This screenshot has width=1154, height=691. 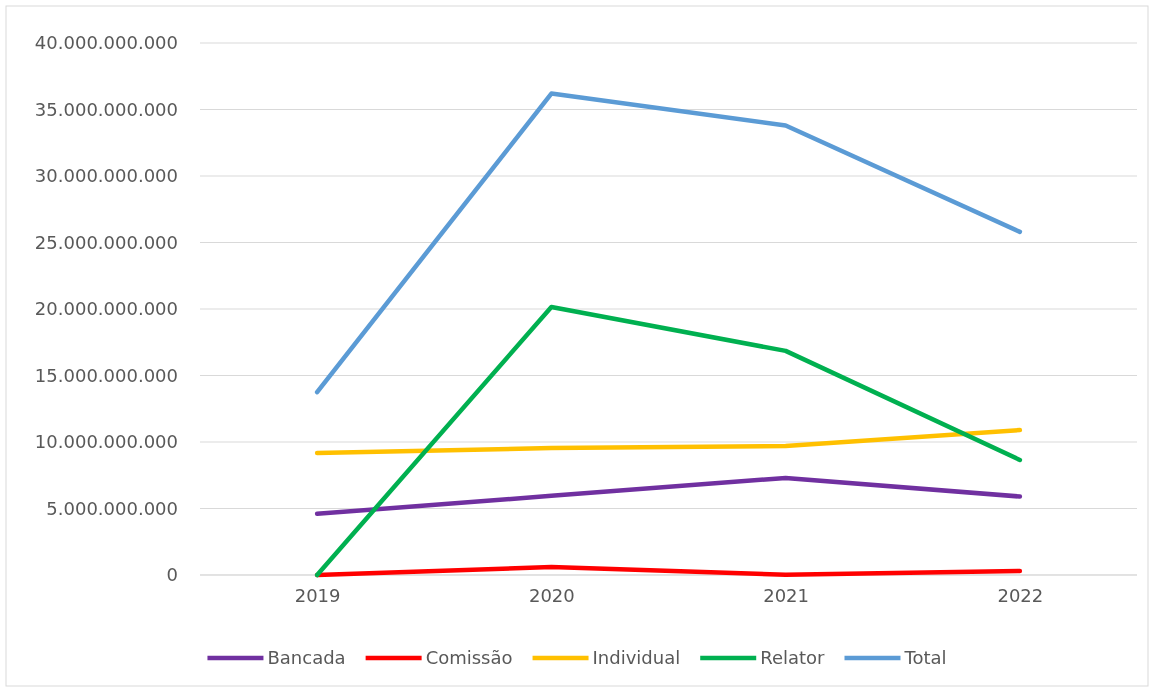 What do you see at coordinates (793, 657) in the screenshot?
I see `legend-label: Relator` at bounding box center [793, 657].